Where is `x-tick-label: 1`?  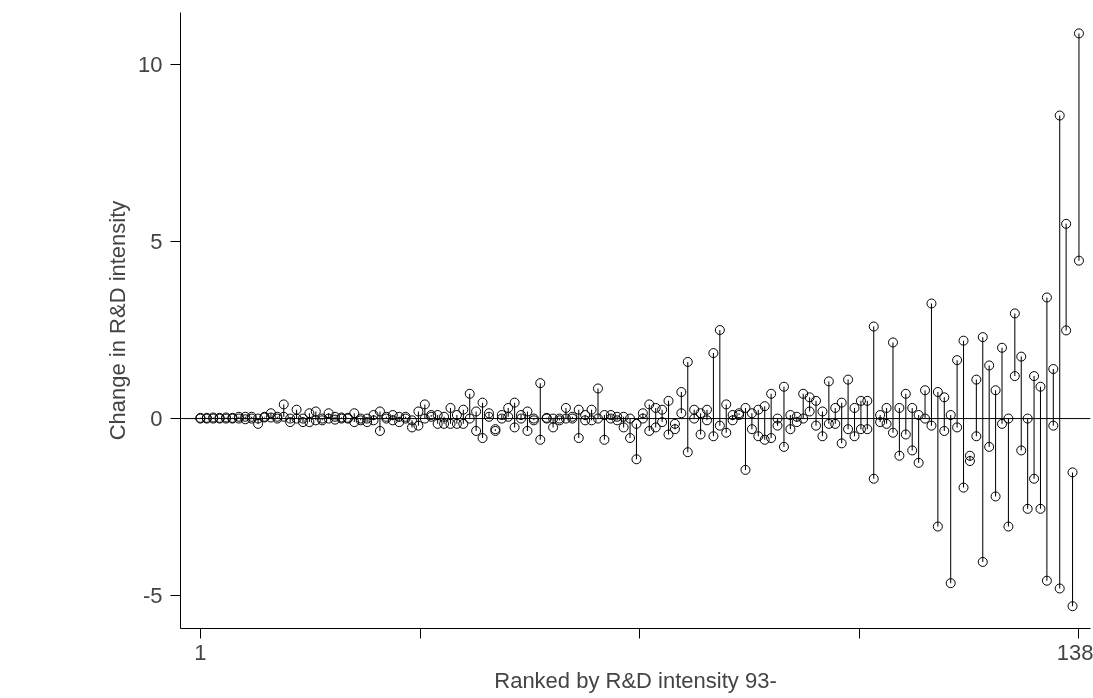 x-tick-label: 1 is located at coordinates (200, 652).